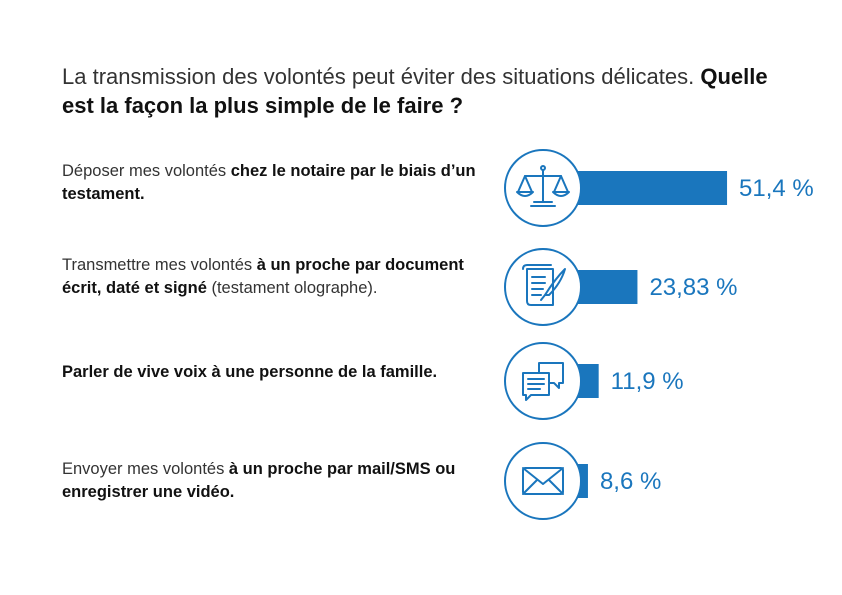 The height and width of the screenshot is (595, 842). What do you see at coordinates (693, 287) in the screenshot?
I see `value-label-2: 23,83 %` at bounding box center [693, 287].